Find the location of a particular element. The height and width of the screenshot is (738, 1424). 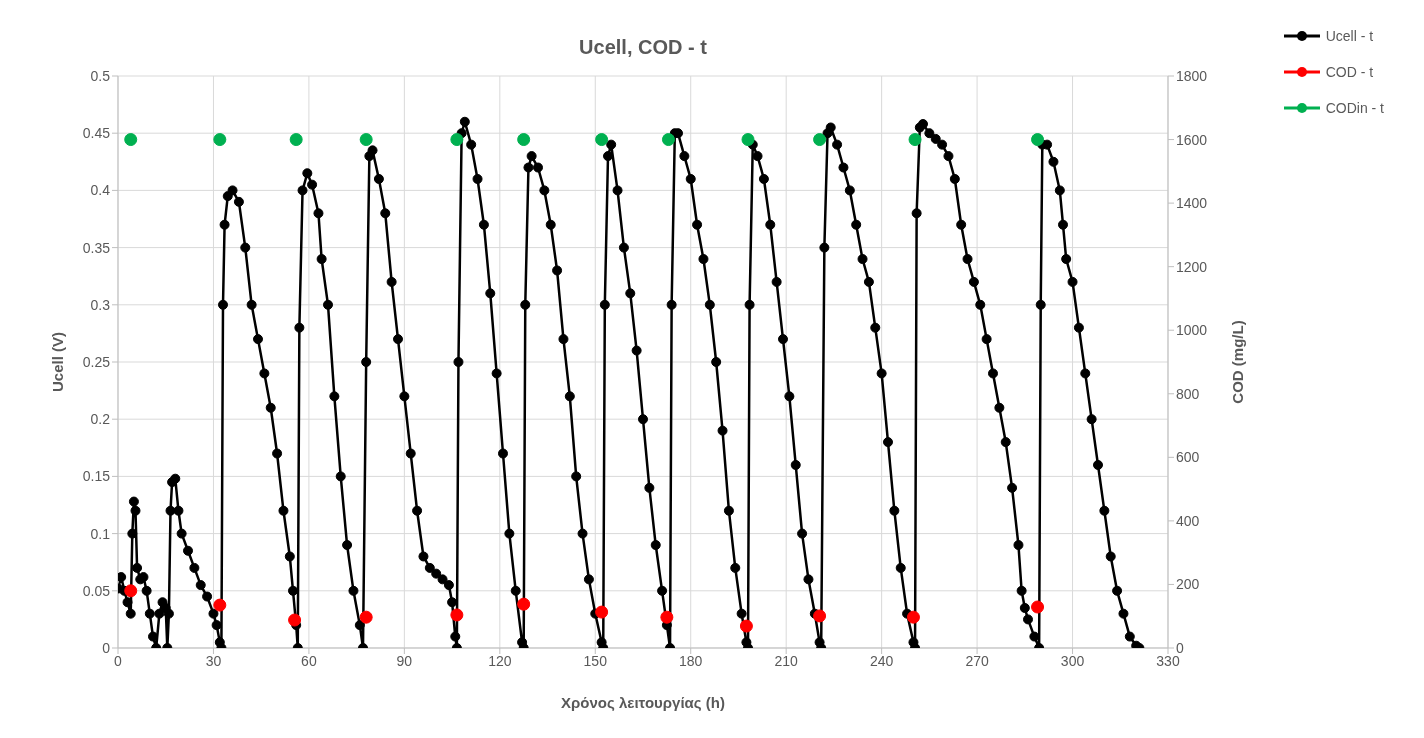

y2-tick-label: 600 is located at coordinates (1188, 457).